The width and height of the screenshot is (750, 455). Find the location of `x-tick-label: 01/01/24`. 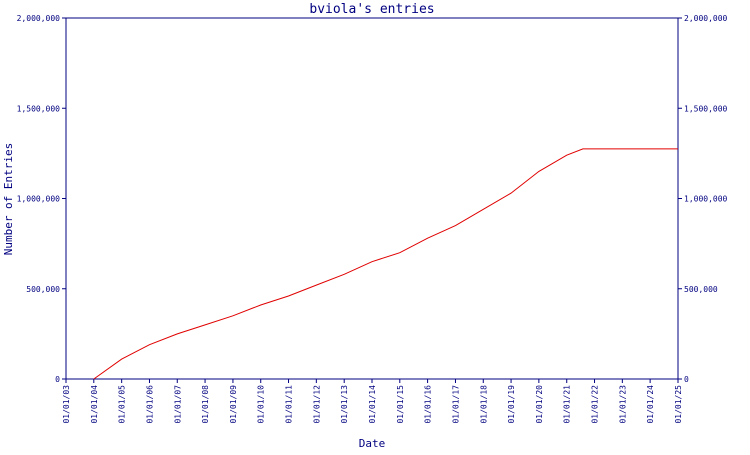

x-tick-label: 01/01/24 is located at coordinates (650, 404).